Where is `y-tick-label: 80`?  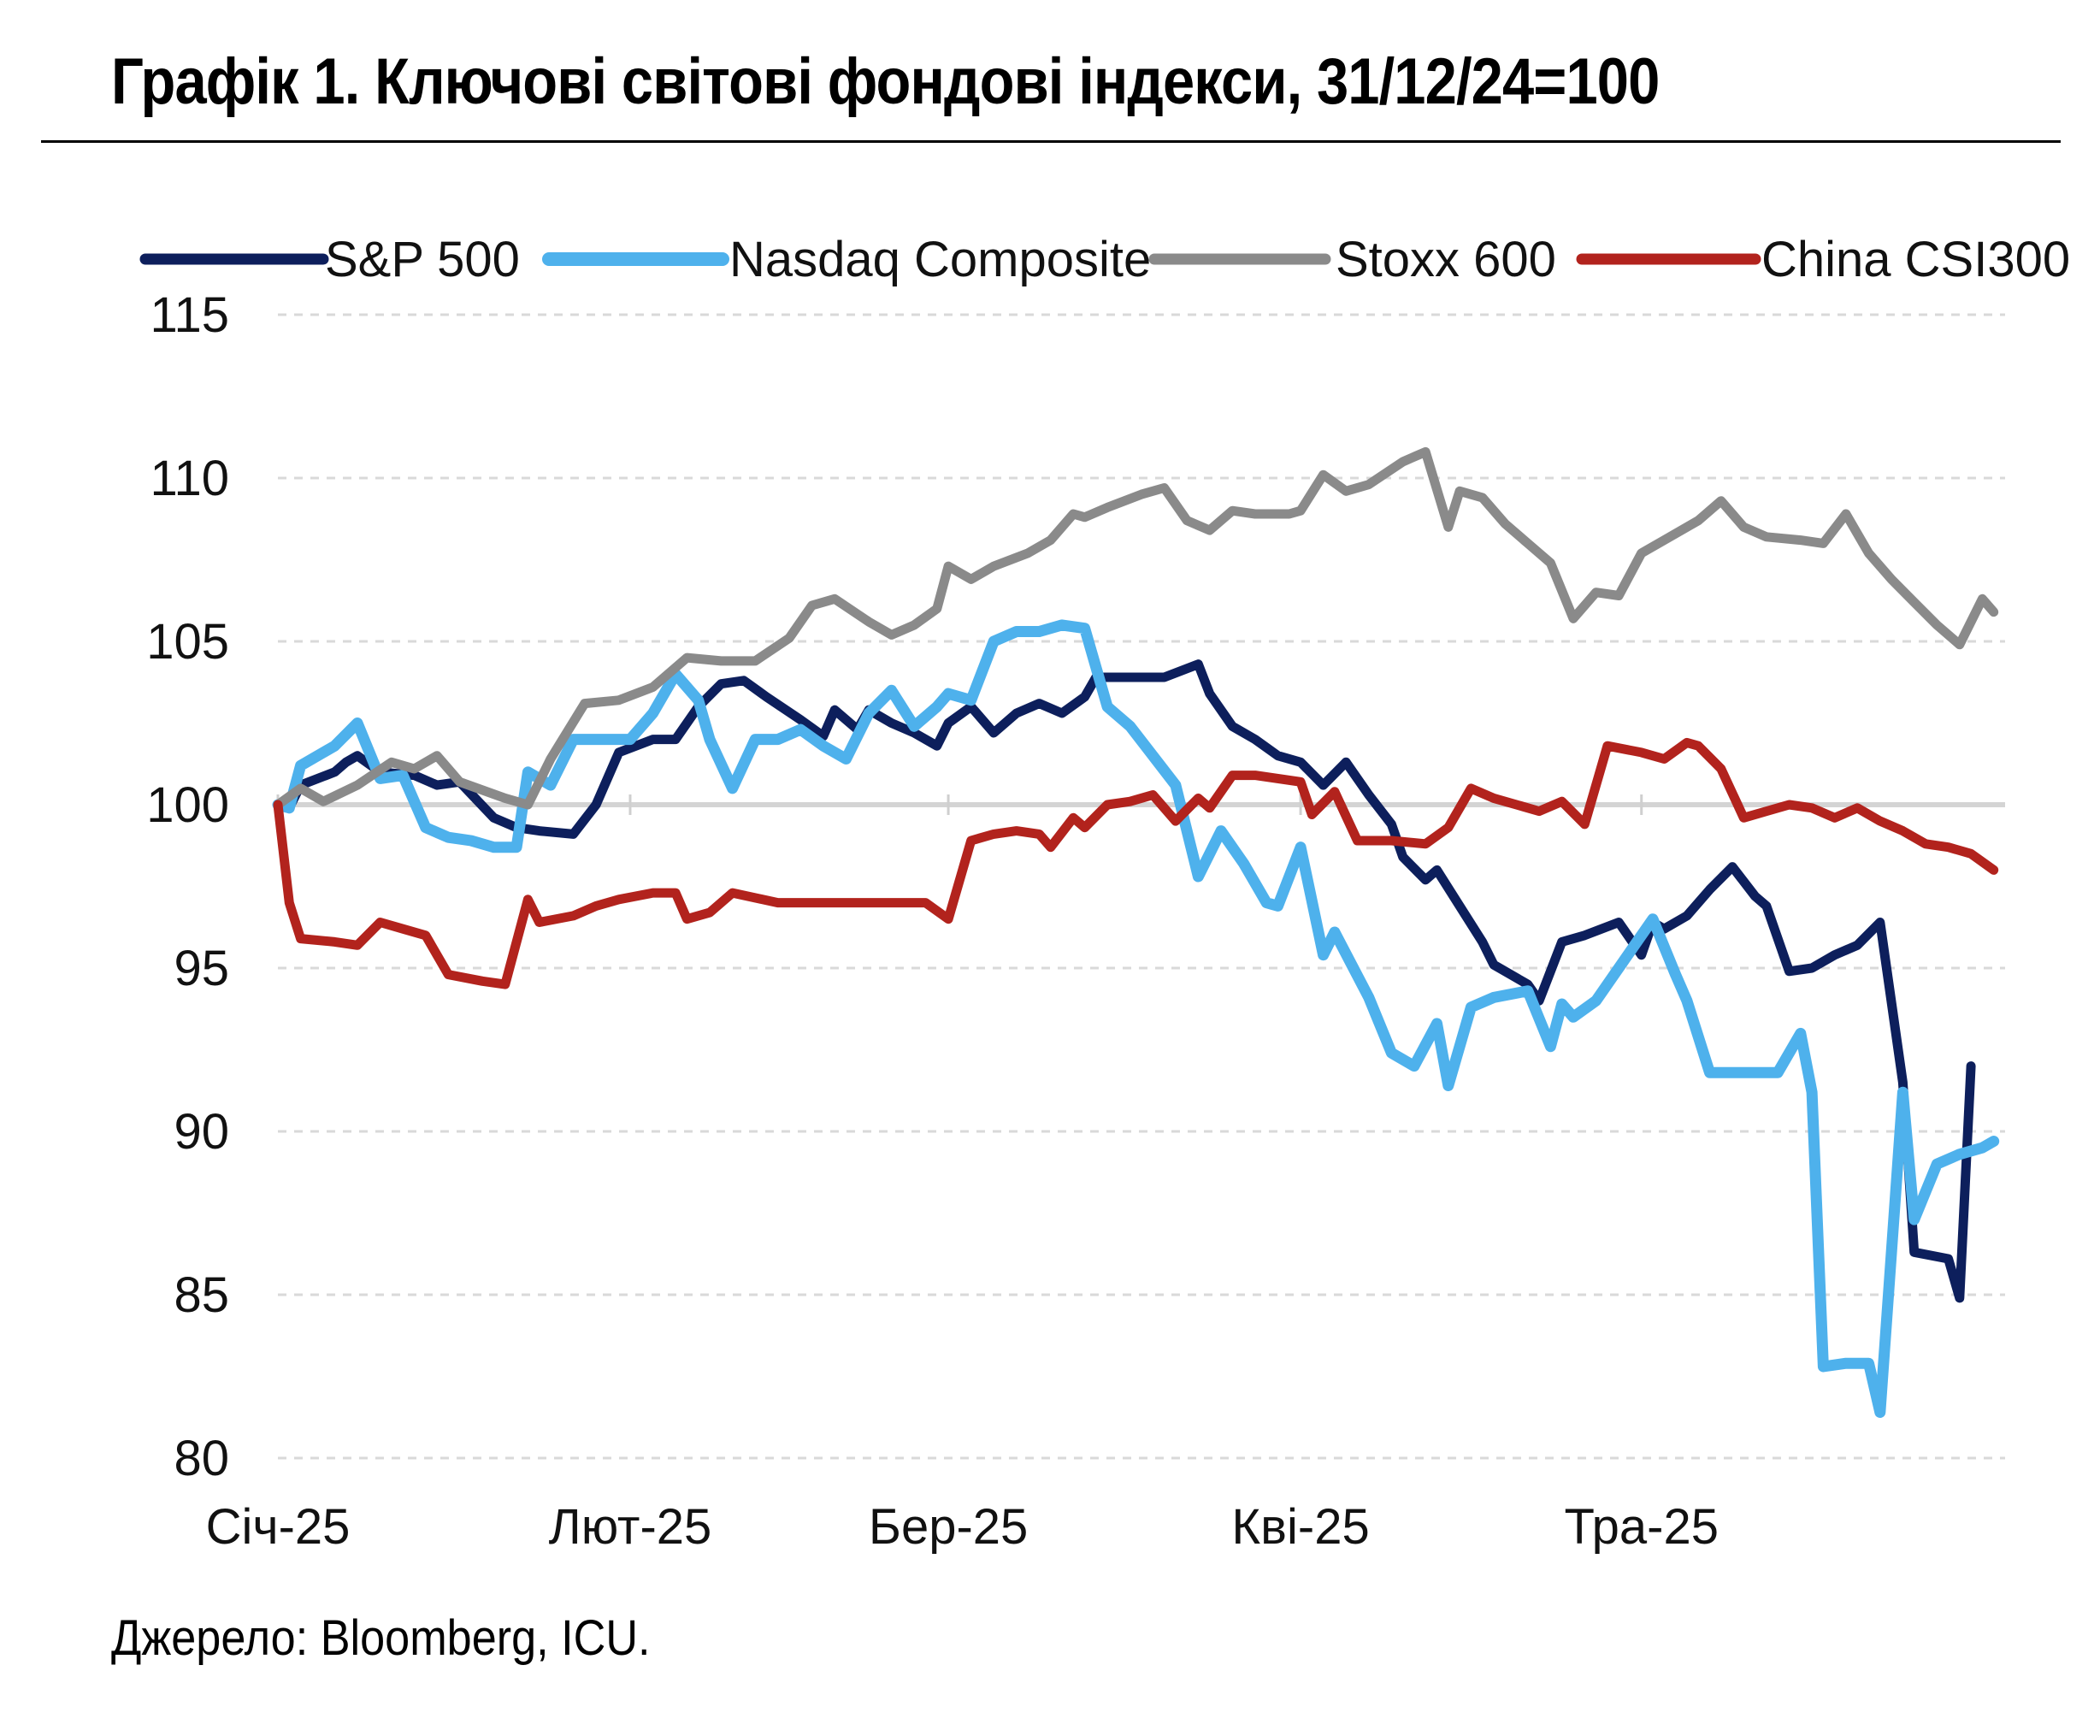
y-tick-label: 80 is located at coordinates (202, 1459).